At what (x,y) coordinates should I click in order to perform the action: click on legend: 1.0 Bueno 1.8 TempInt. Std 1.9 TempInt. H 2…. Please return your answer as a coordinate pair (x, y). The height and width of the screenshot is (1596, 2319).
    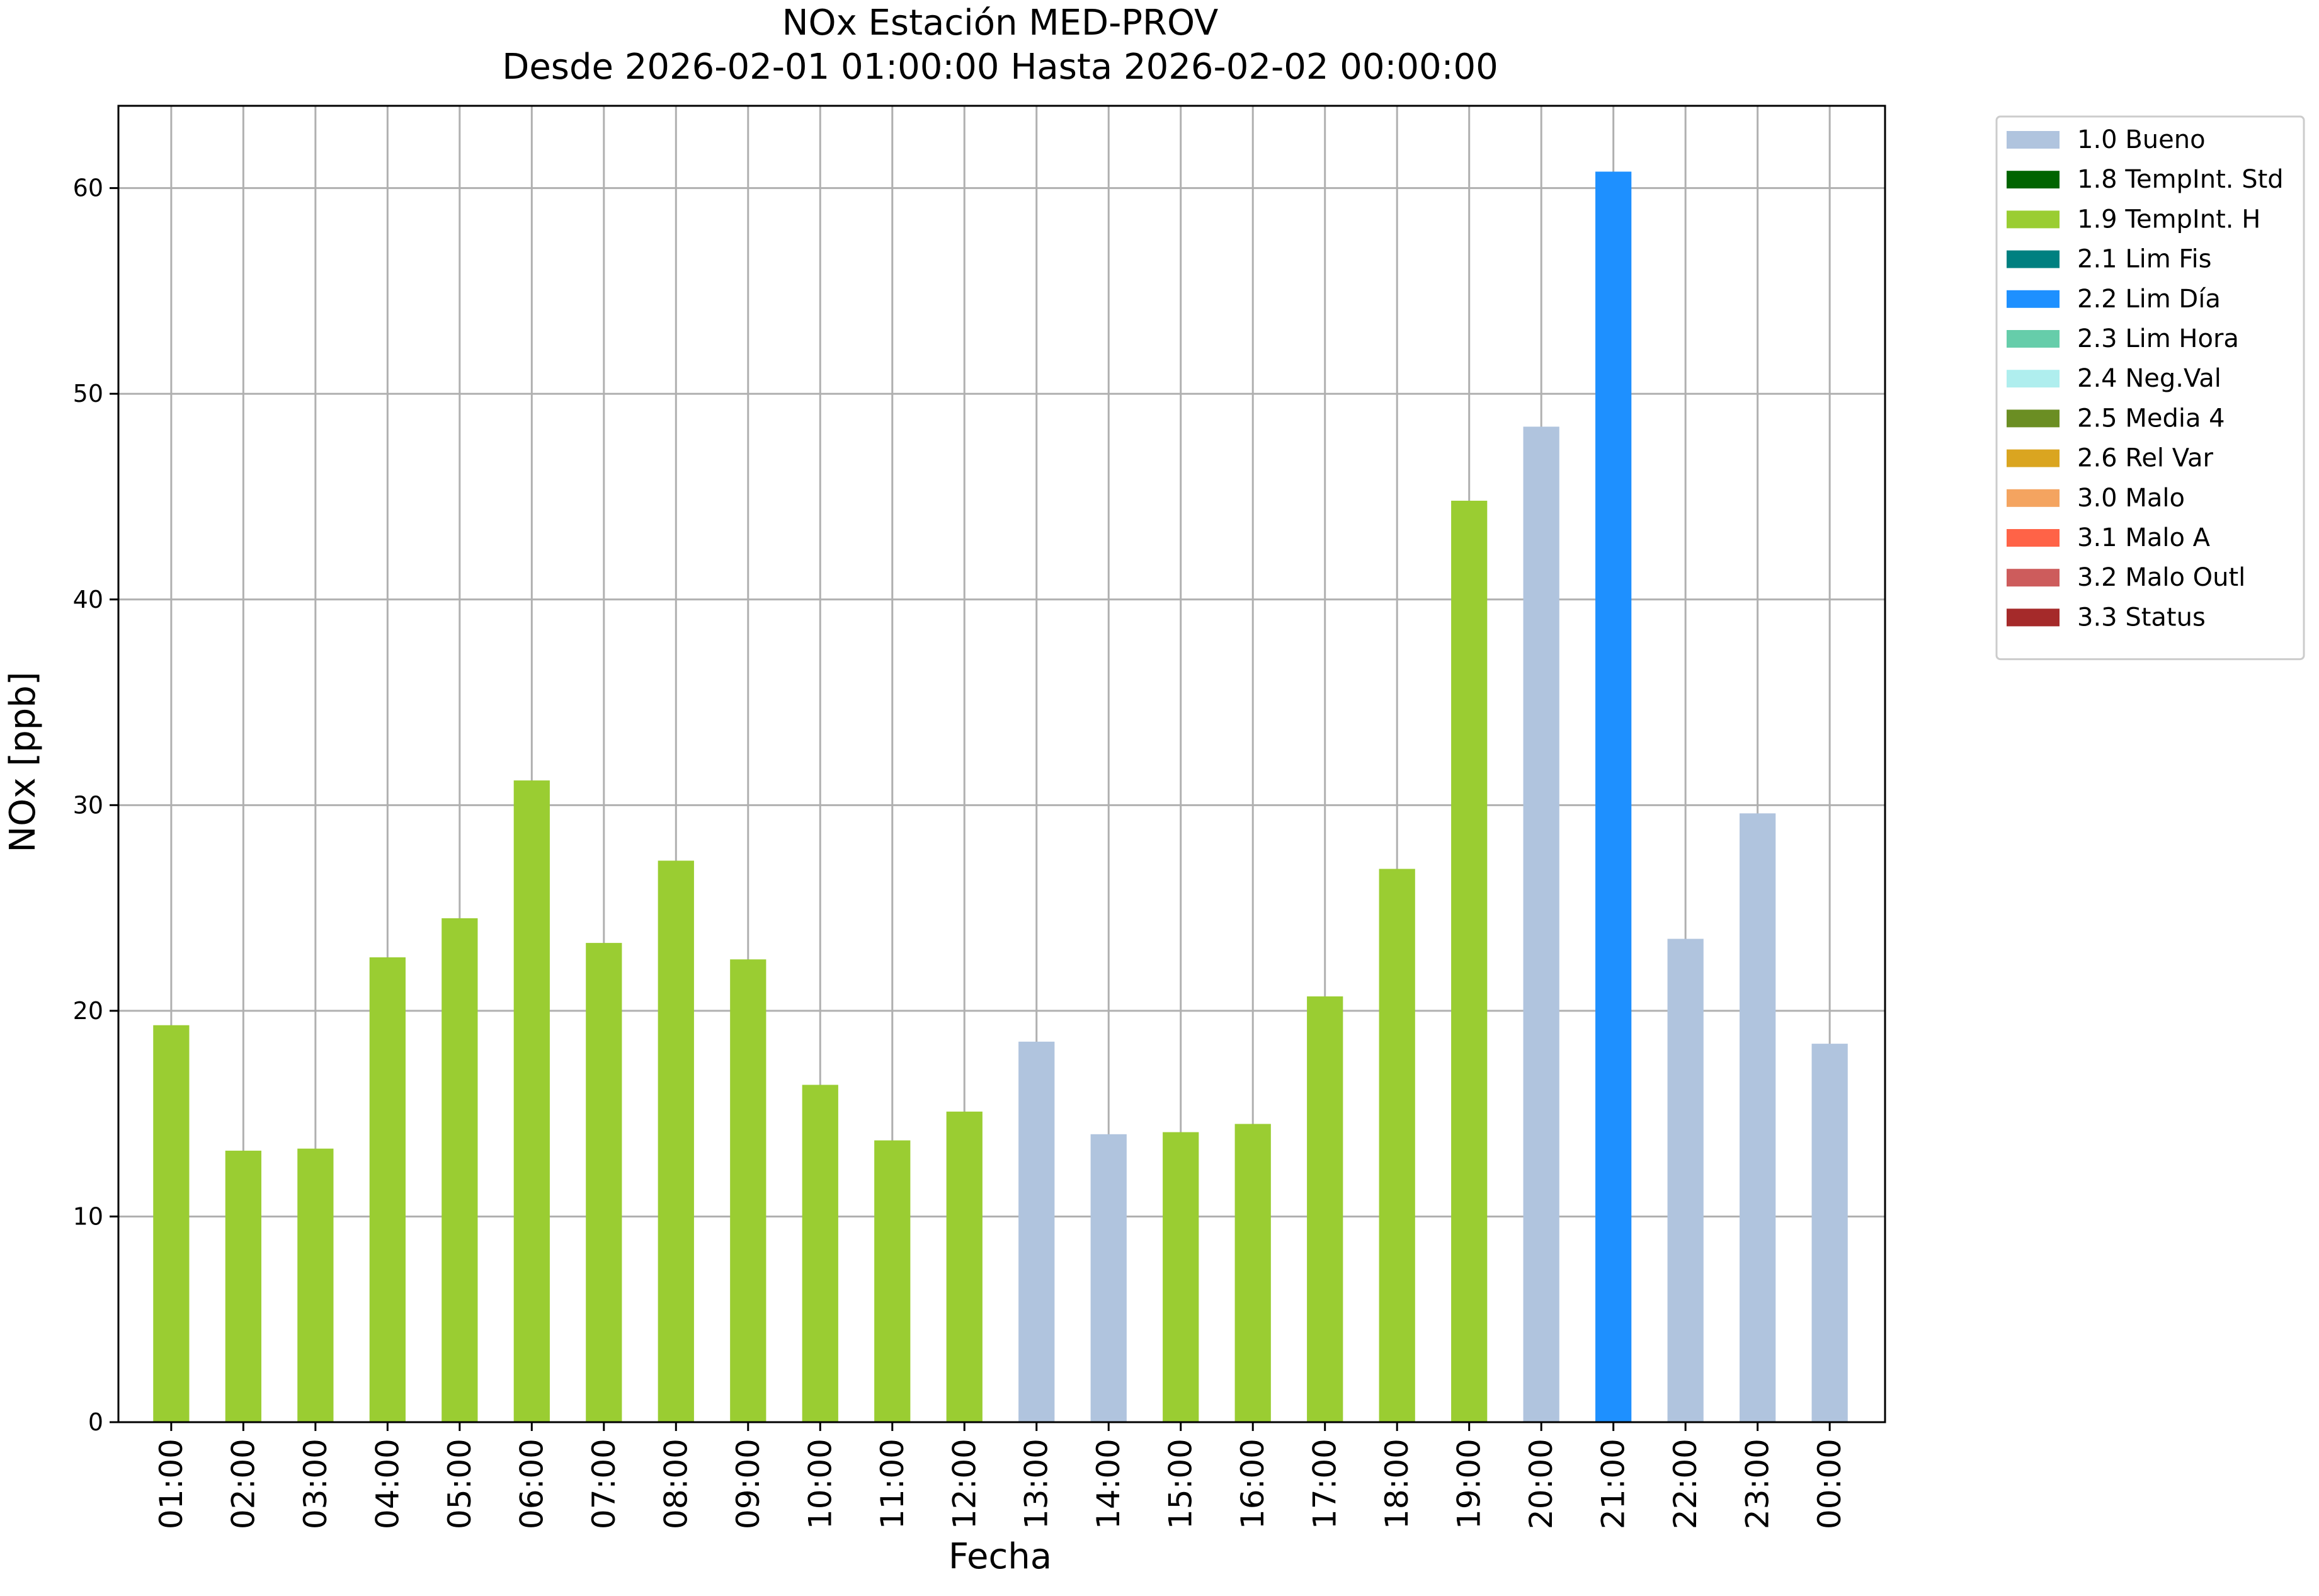
    Looking at the image, I should click on (2150, 388).